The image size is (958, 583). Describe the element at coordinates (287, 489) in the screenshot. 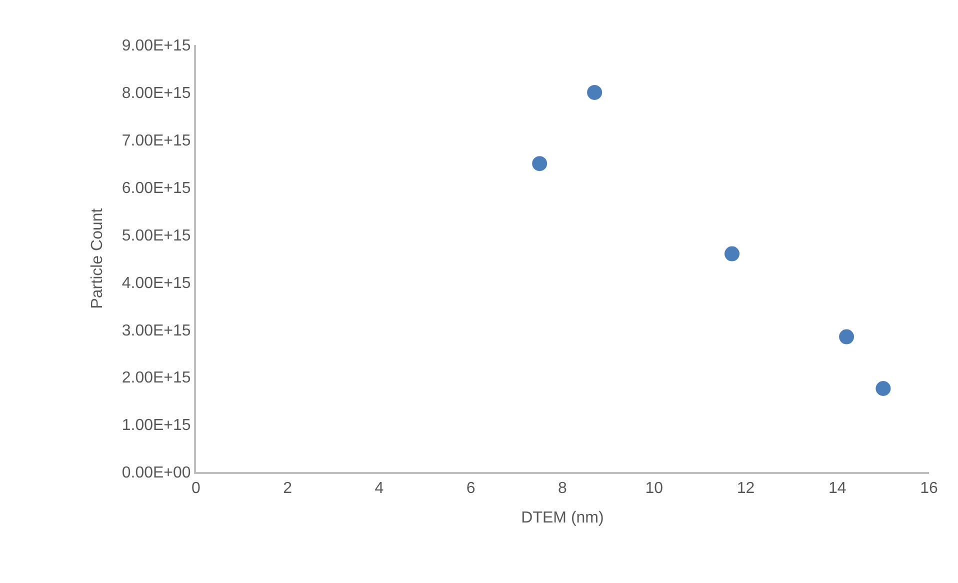

I see `x-tick-label: 2` at that location.